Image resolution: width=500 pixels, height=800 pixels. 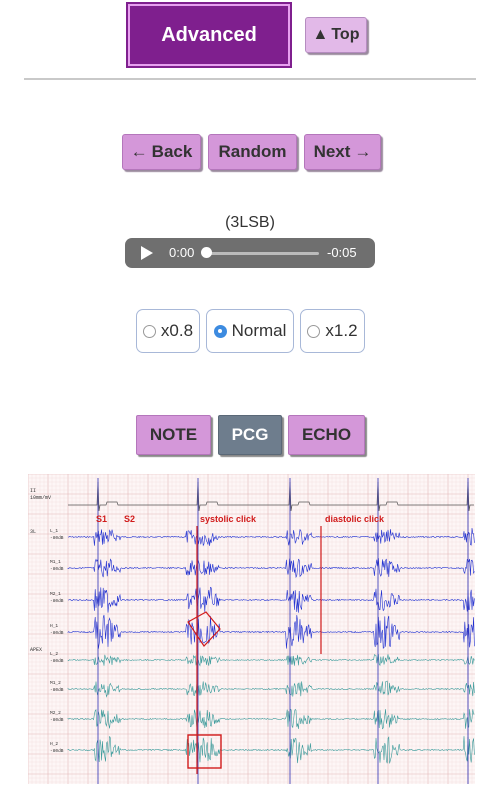 I want to click on pcg-annotations: S1 S2 systolic click diastolic click, so click(x=240, y=519).